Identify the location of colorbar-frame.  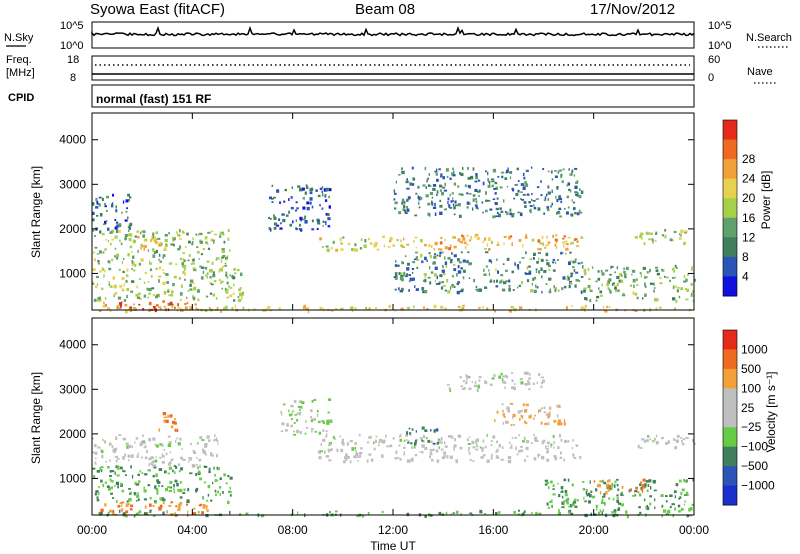
(730, 417).